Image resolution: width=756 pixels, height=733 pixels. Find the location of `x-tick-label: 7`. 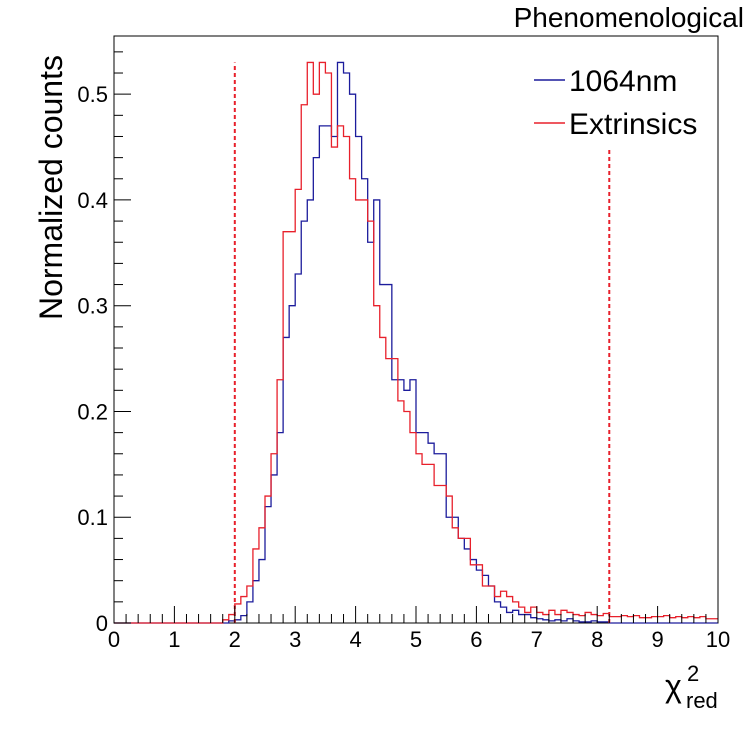

x-tick-label: 7 is located at coordinates (537, 639).